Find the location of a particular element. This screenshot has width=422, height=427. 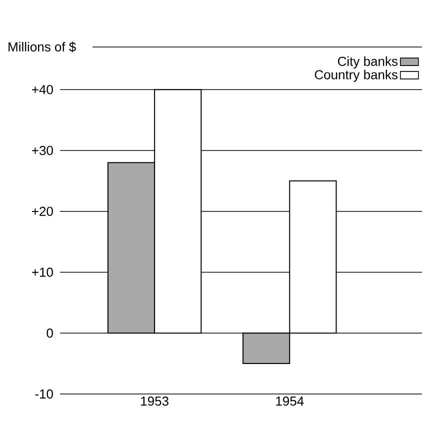

legend-label: Country banks is located at coordinates (356, 76).